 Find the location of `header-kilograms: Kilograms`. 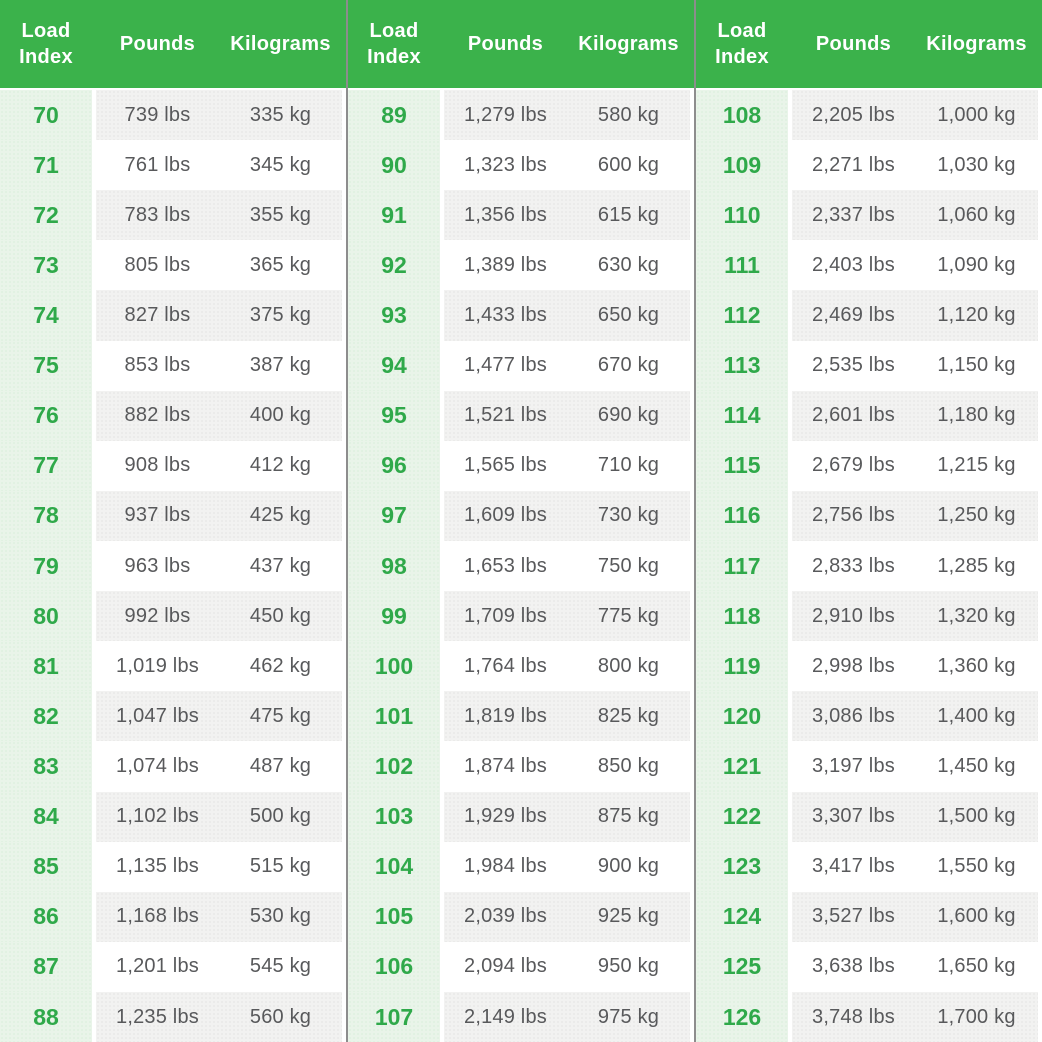

header-kilograms: Kilograms is located at coordinates (976, 43).